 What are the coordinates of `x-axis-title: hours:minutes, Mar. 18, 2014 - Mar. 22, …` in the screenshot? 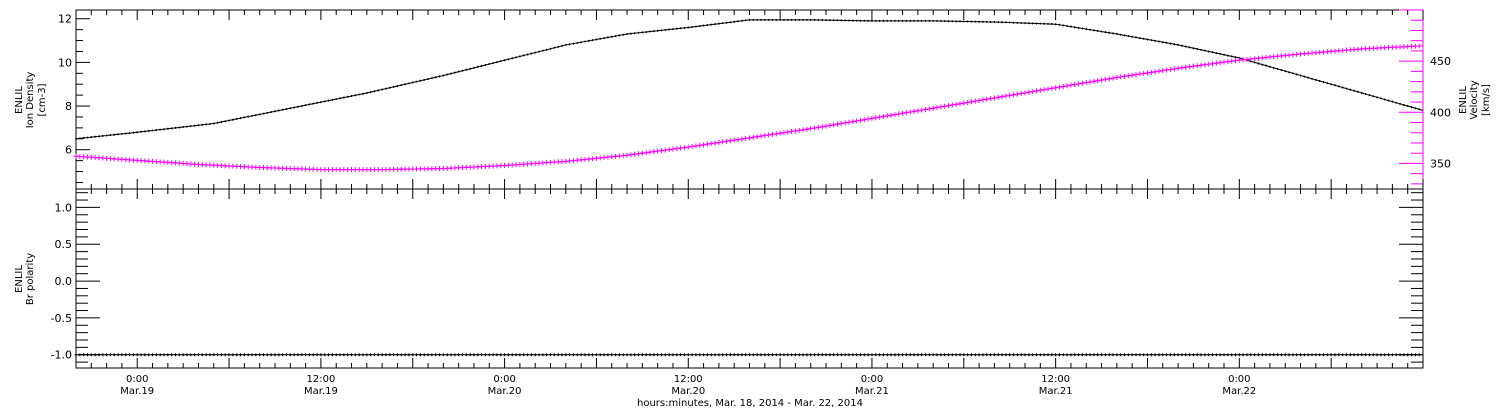 It's located at (750, 403).